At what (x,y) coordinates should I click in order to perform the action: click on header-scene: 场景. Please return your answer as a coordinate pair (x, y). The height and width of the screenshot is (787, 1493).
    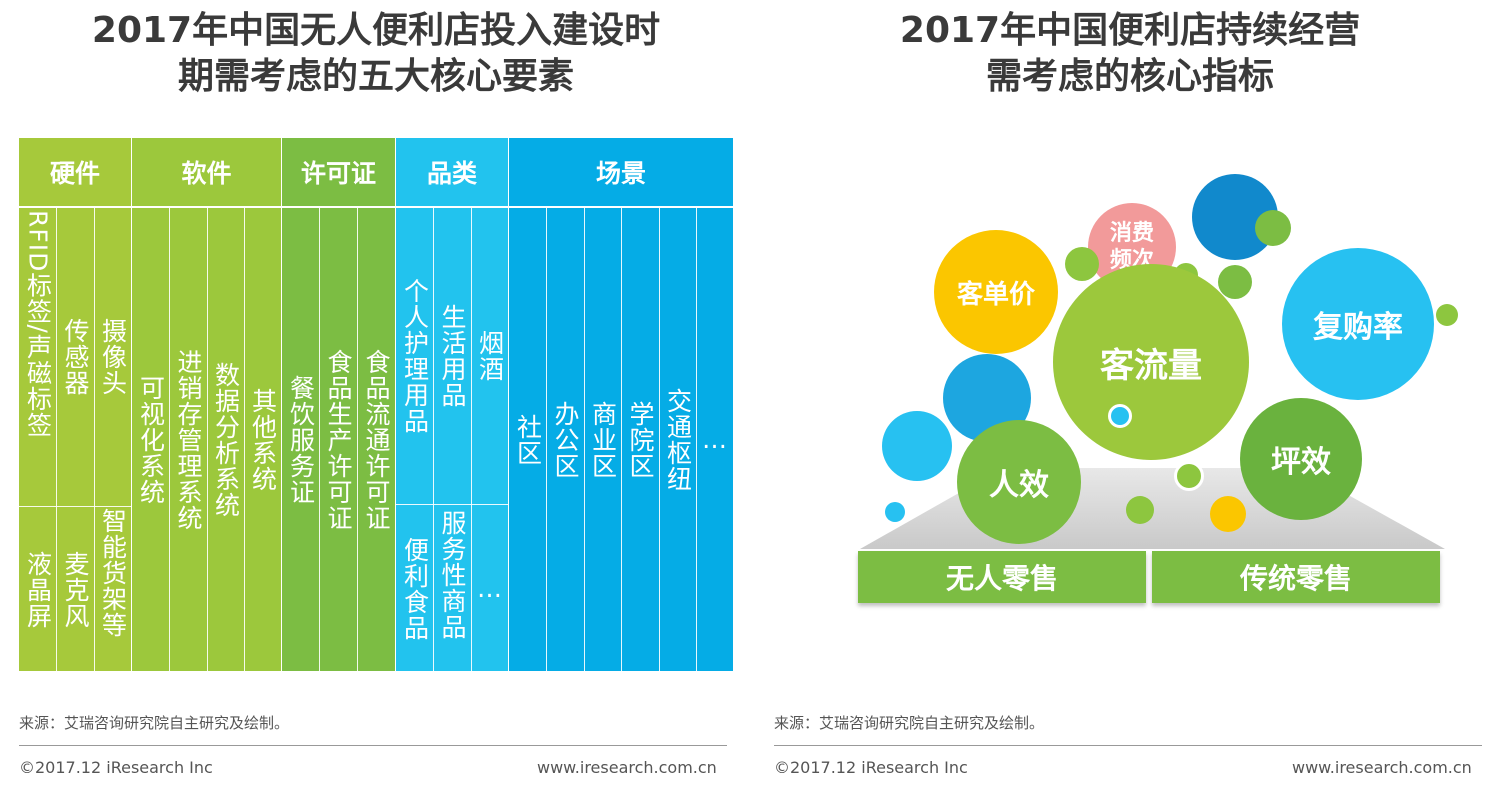
    Looking at the image, I should click on (621, 172).